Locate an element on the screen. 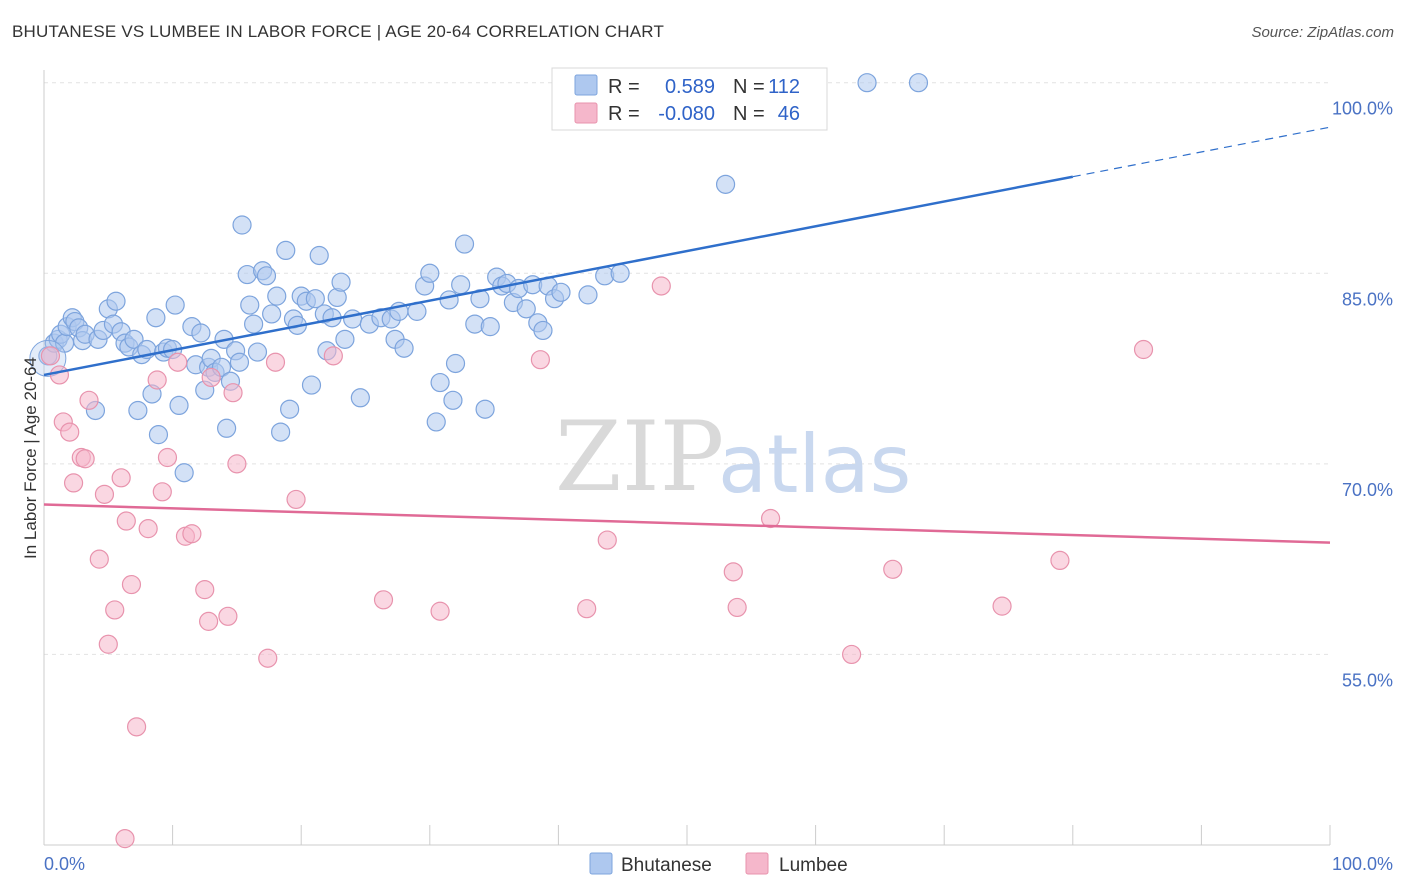 The width and height of the screenshot is (1406, 892). y-tick-labels: 55.0% 70.0% 85.0% 100.0% is located at coordinates (1362, 395).